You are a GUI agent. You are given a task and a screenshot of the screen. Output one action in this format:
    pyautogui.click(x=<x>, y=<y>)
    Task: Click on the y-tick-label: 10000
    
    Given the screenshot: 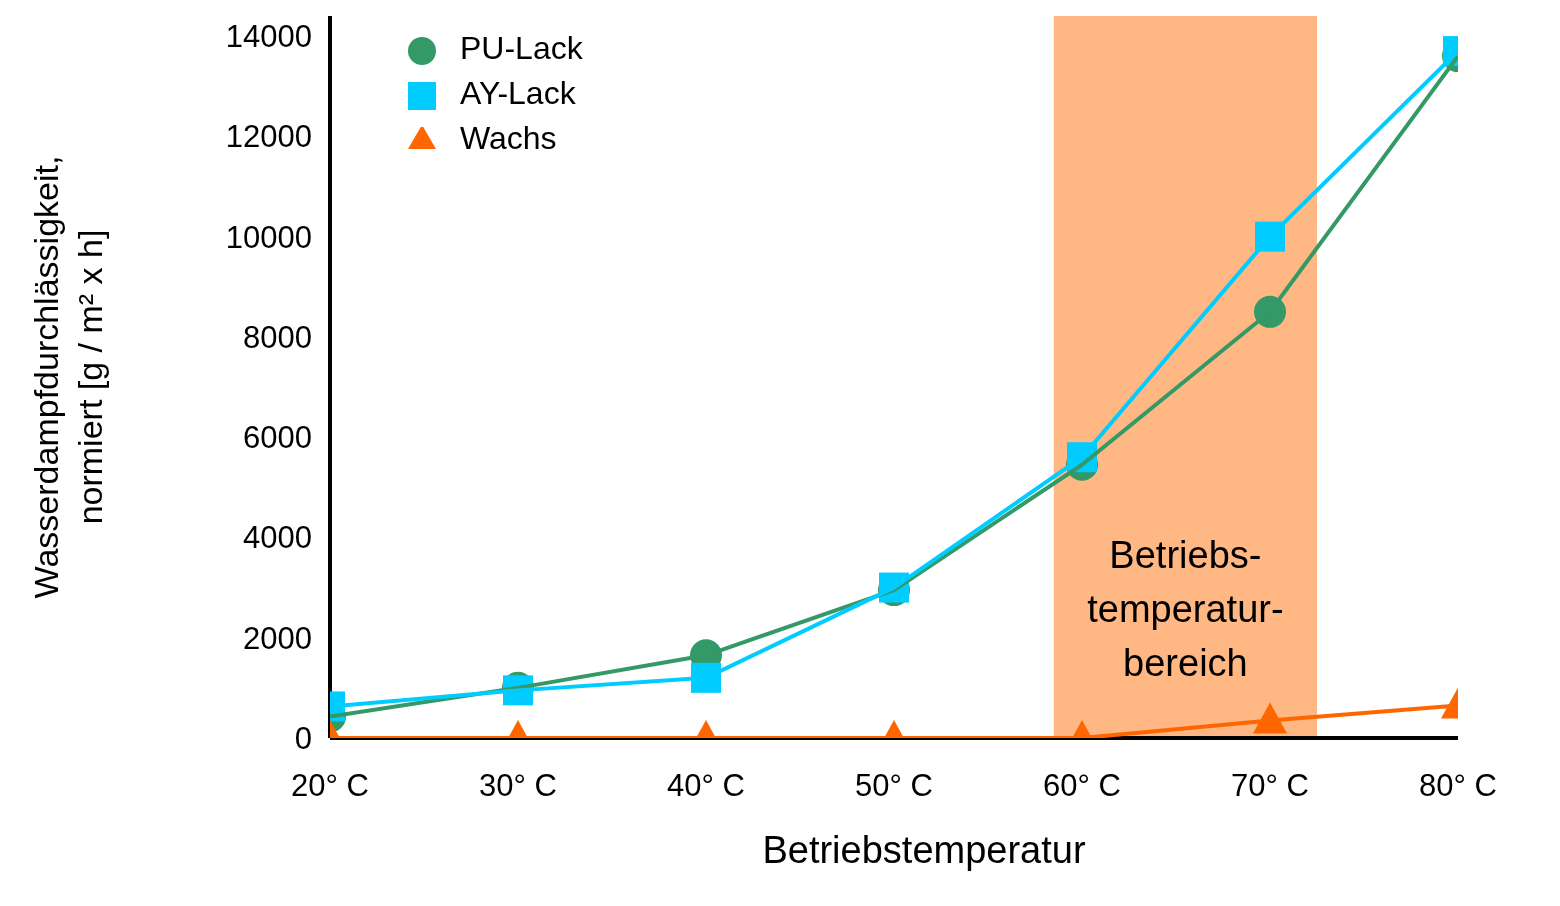 What is the action you would take?
    pyautogui.click(x=268, y=237)
    